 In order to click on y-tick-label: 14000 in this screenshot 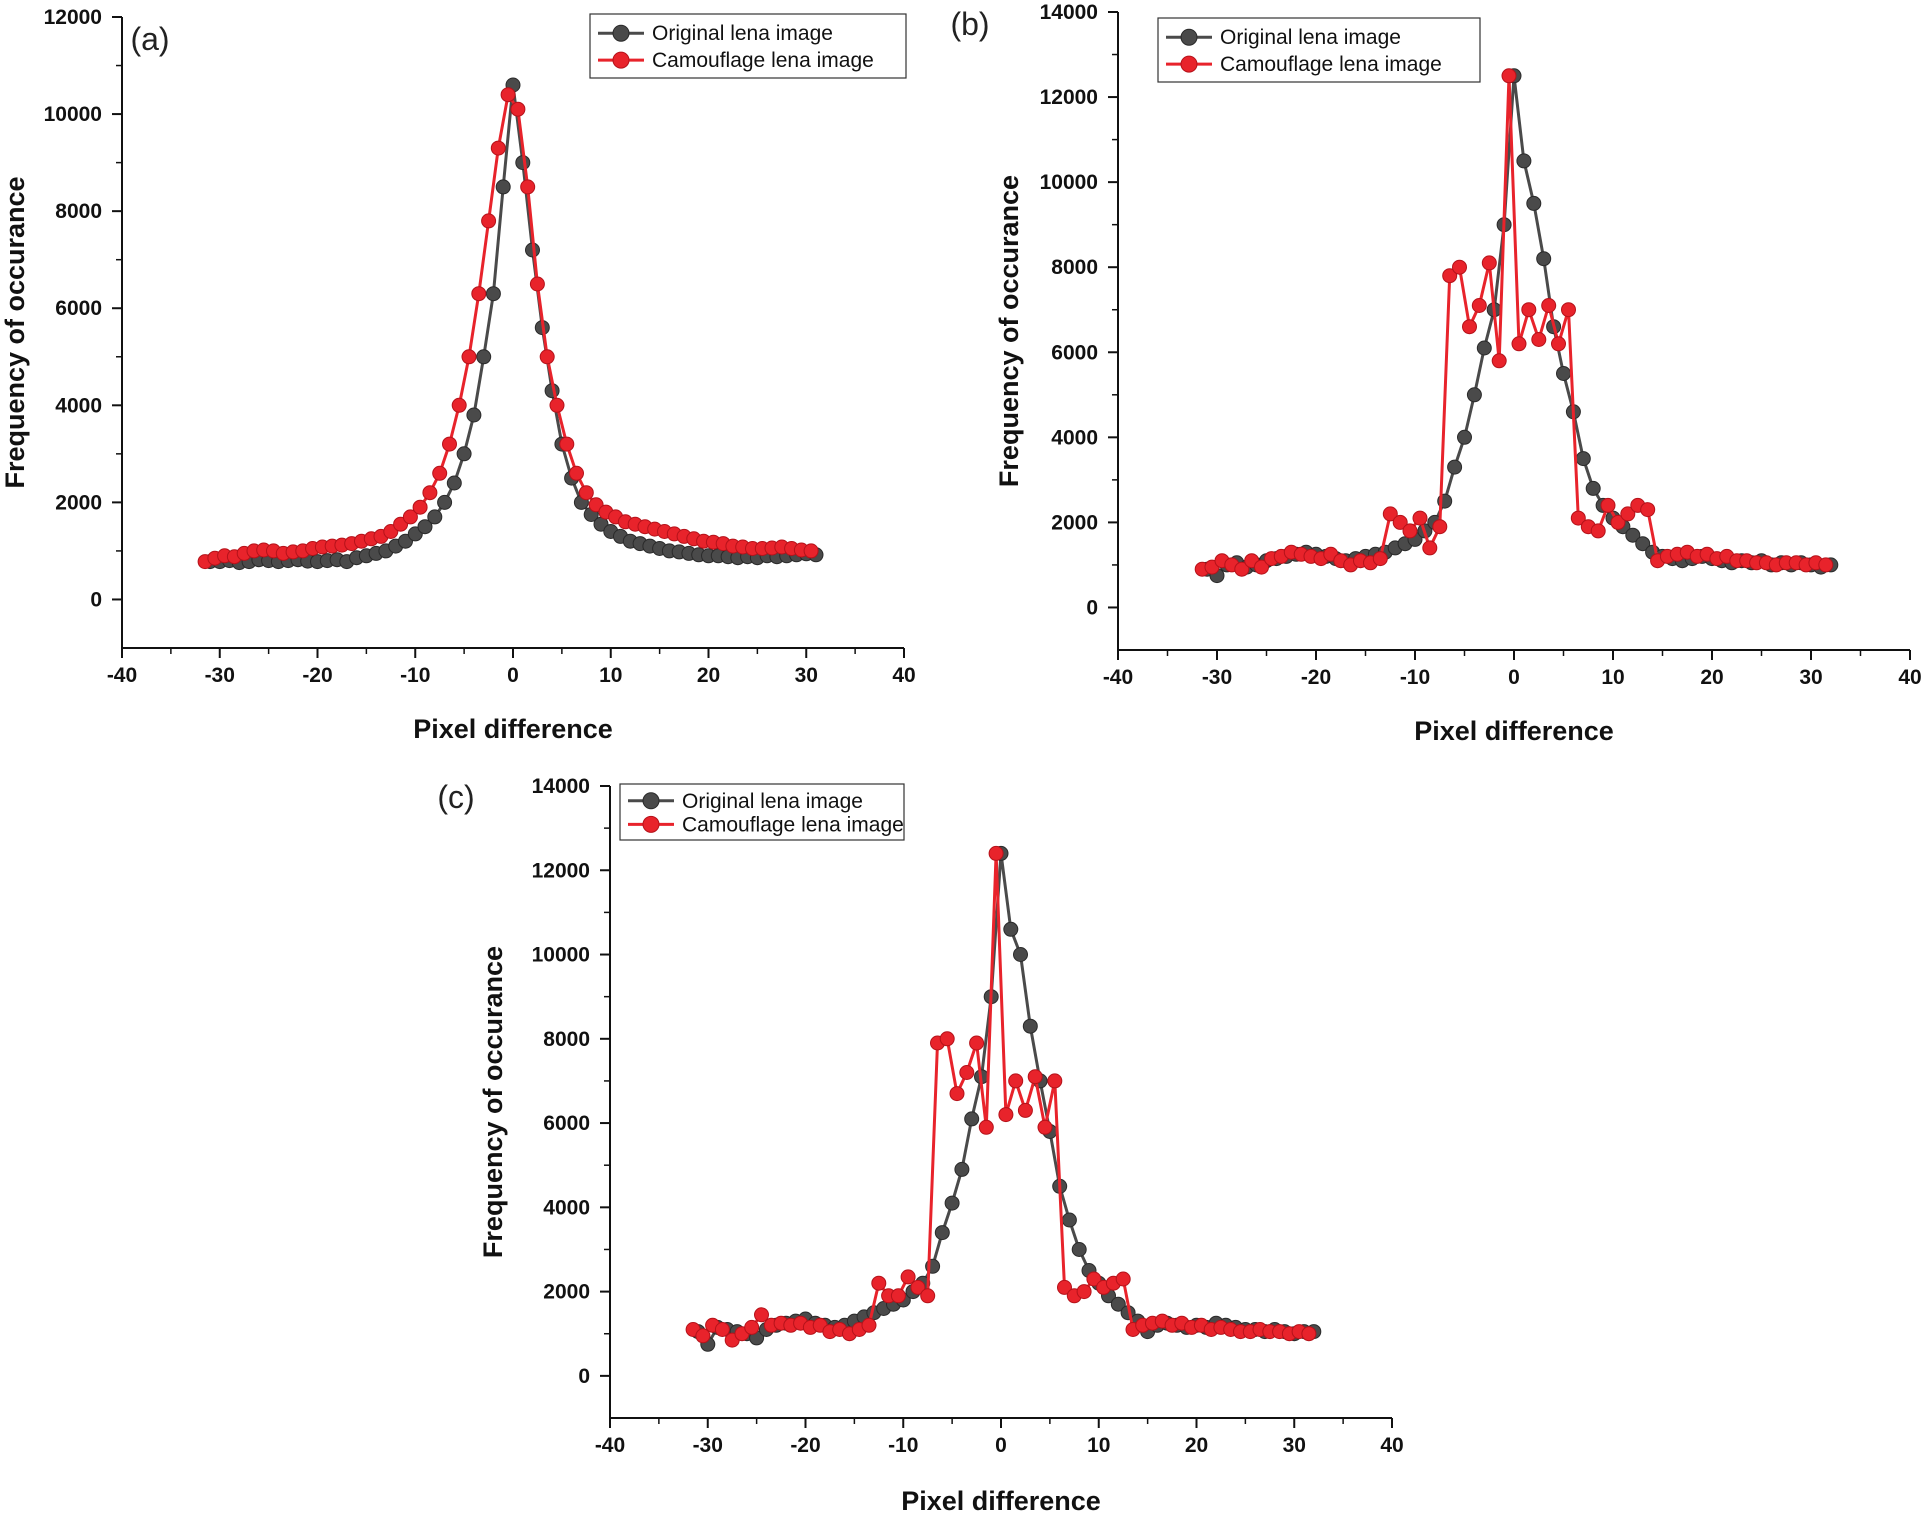, I will do `click(1069, 12)`.